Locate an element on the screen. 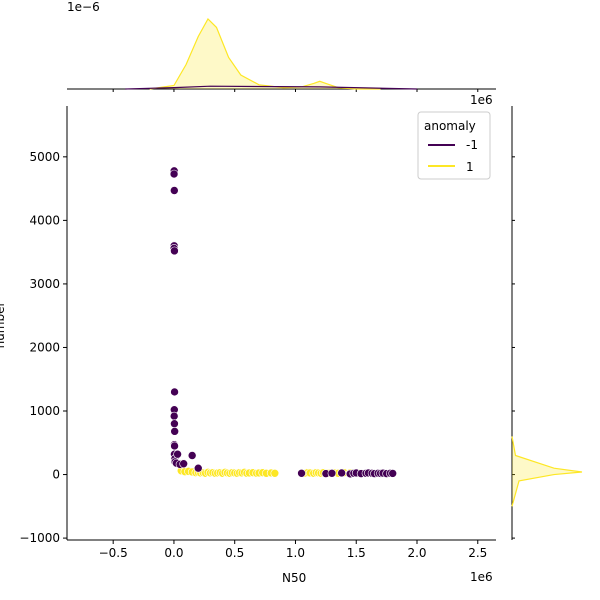  y-tick-label: 1000 is located at coordinates (44, 411).